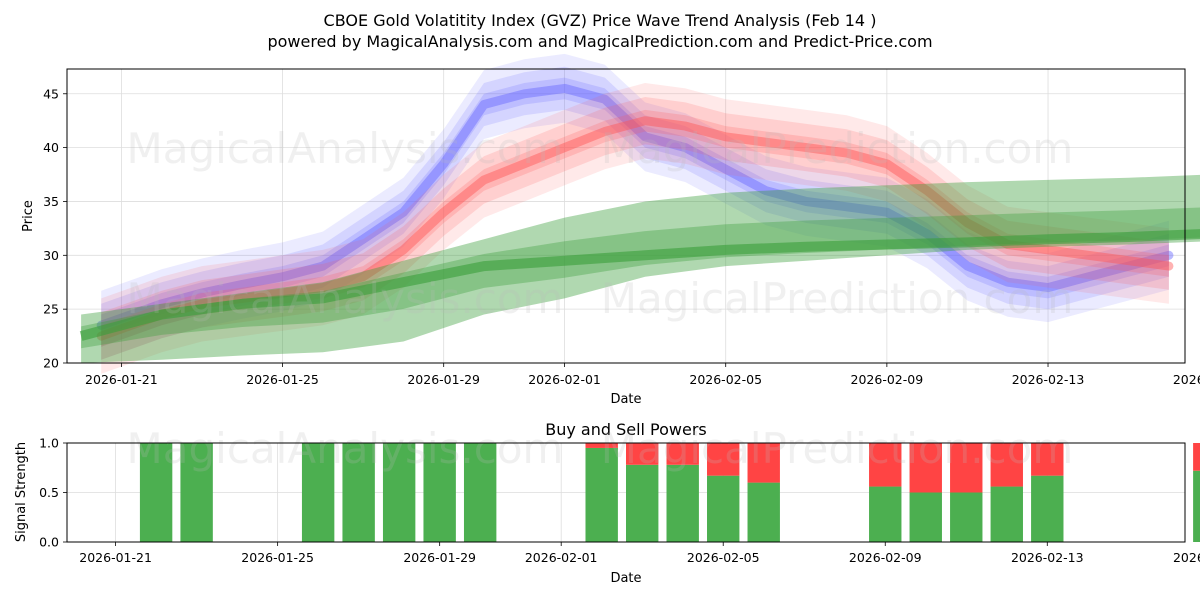  What do you see at coordinates (51, 309) in the screenshot?
I see `price-y-tick-label: 25` at bounding box center [51, 309].